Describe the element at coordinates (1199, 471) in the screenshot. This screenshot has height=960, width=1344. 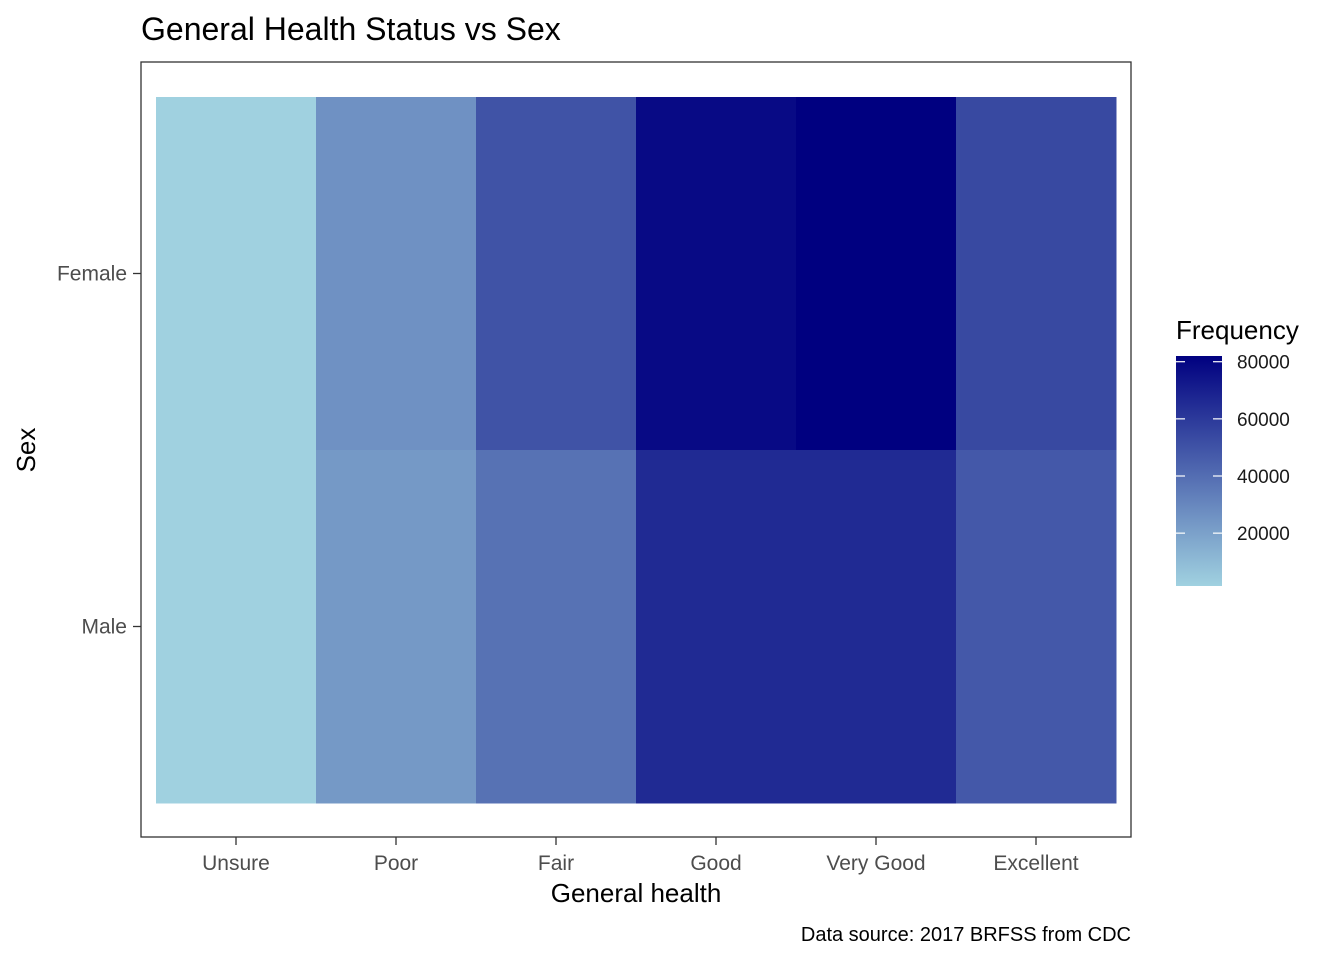
I see `legend-colorbar` at that location.